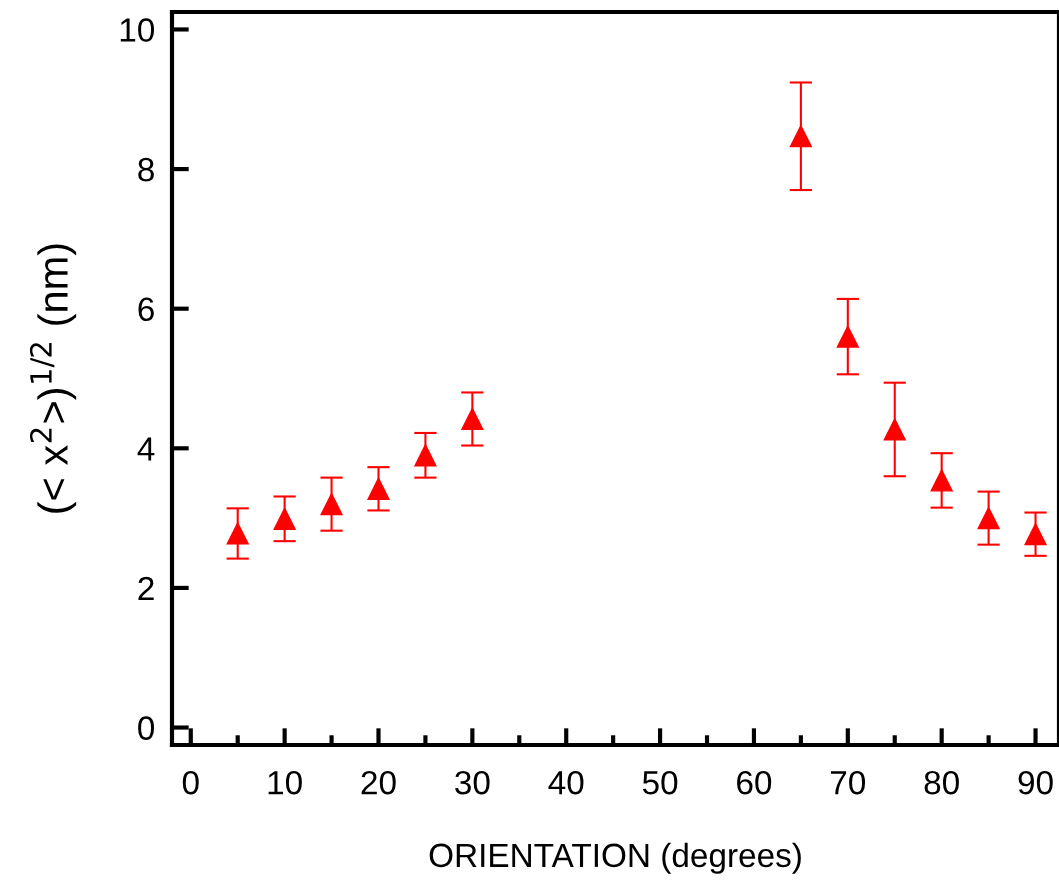  I want to click on x-tick-label: 30, so click(472, 782).